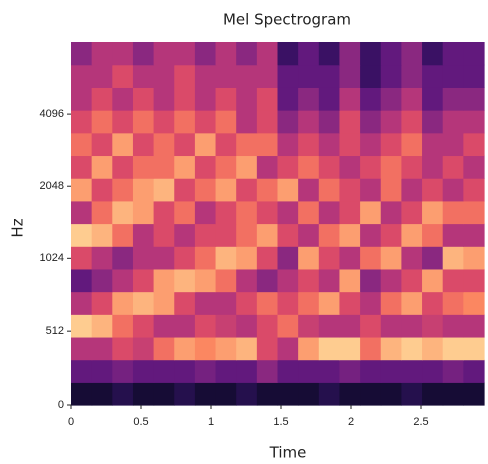 This screenshot has width=488, height=464. I want to click on x-tick-label: 0.5, so click(140, 422).